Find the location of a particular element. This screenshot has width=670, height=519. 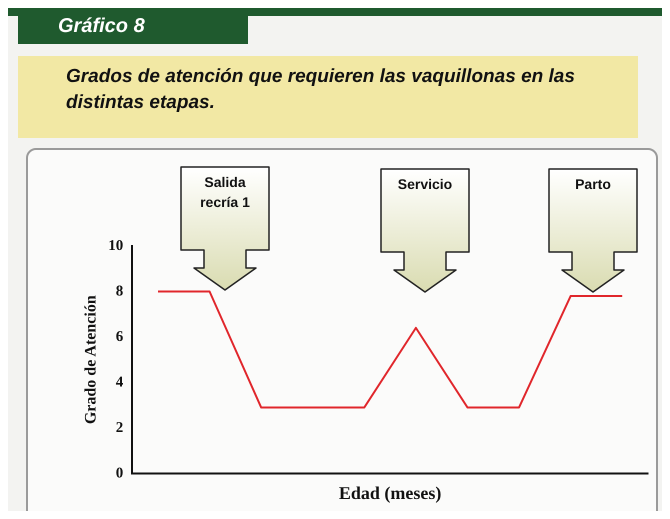

y-tick-label: 10 is located at coordinates (116, 246).